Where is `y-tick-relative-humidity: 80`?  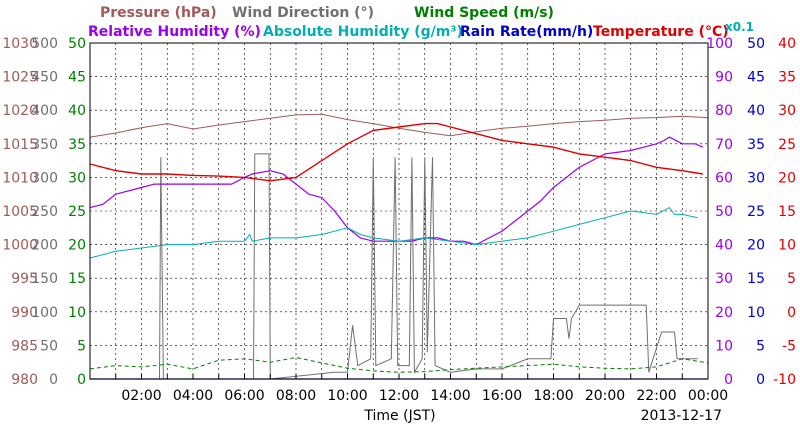
y-tick-relative-humidity: 80 is located at coordinates (724, 111).